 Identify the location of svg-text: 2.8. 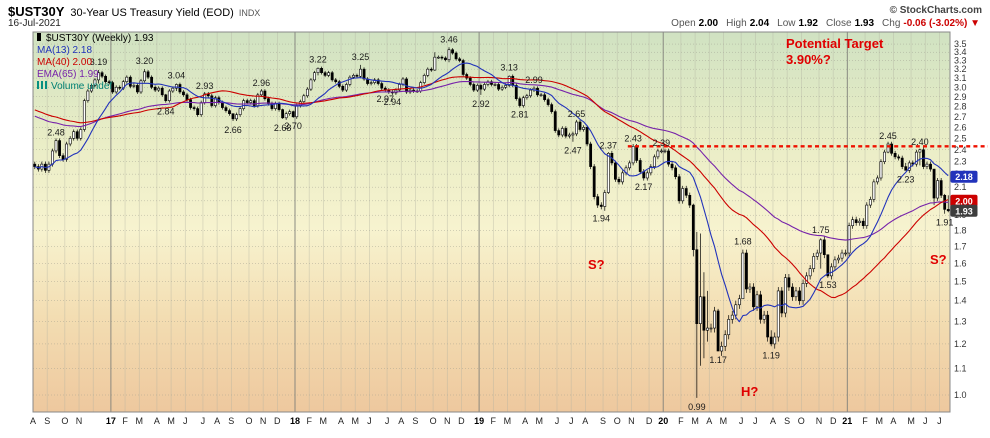
(960, 107).